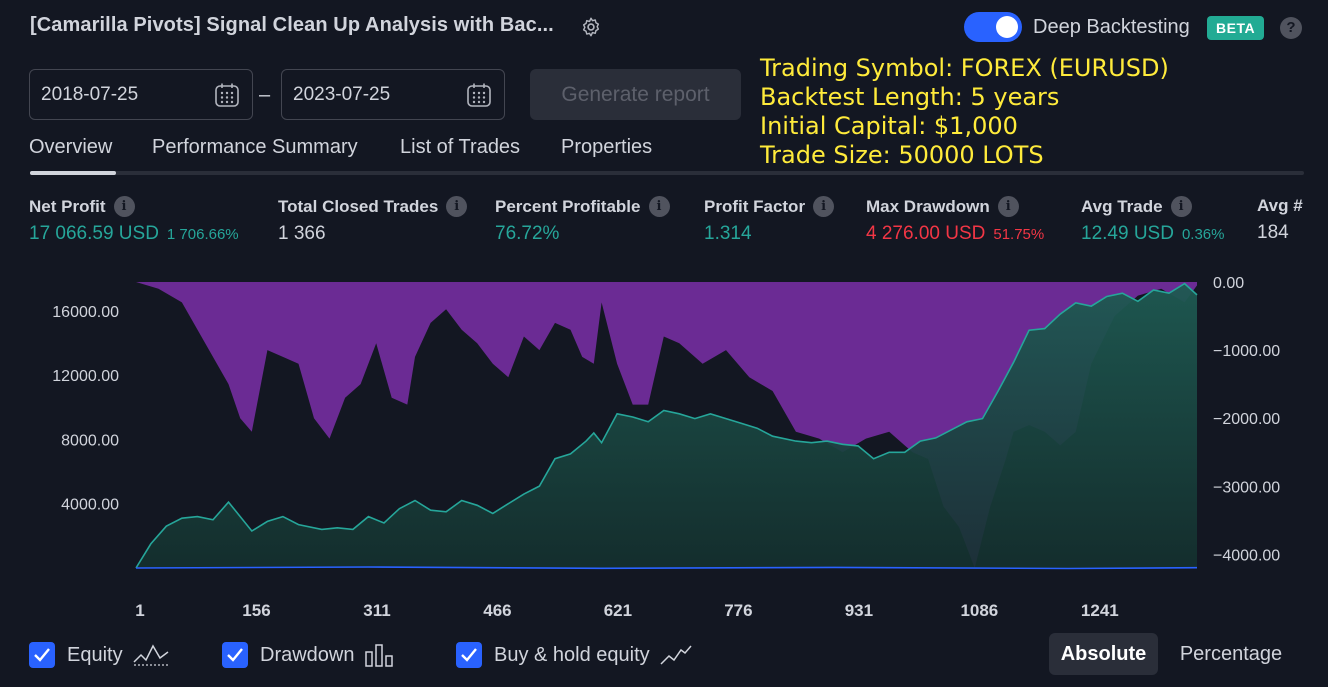 This screenshot has height=687, width=1328. Describe the element at coordinates (134, 220) in the screenshot. I see `stat-net-profit: Net Profit i 17 066.59 USD 1 706.66%` at that location.